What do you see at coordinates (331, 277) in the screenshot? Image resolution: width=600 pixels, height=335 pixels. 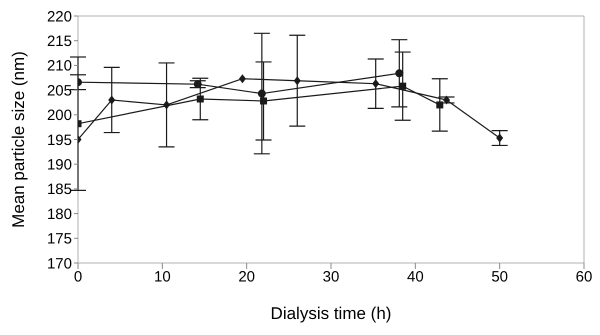 I see `x-tick-label: 30` at bounding box center [331, 277].